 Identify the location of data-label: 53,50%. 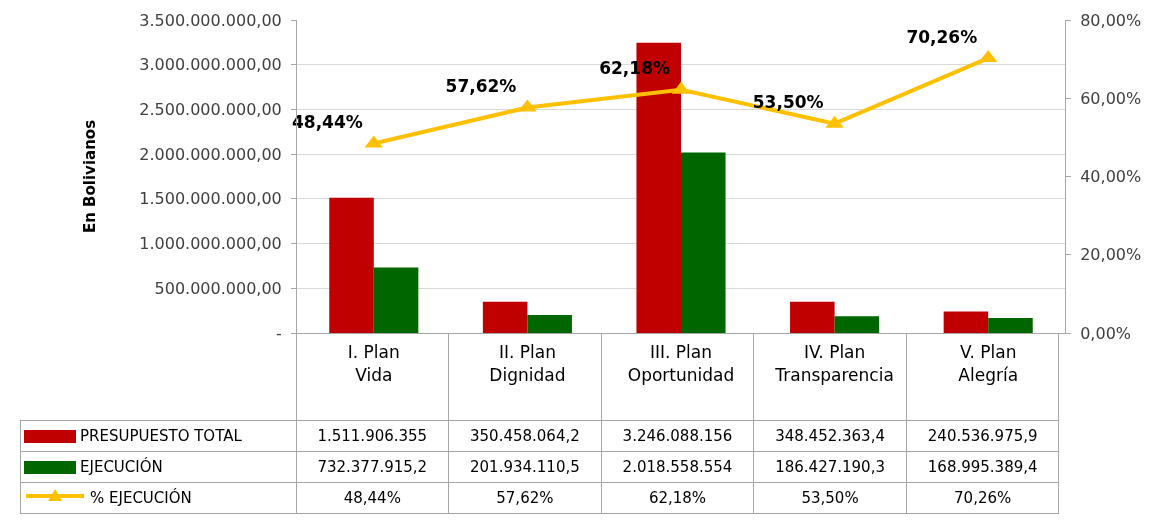
(830, 497).